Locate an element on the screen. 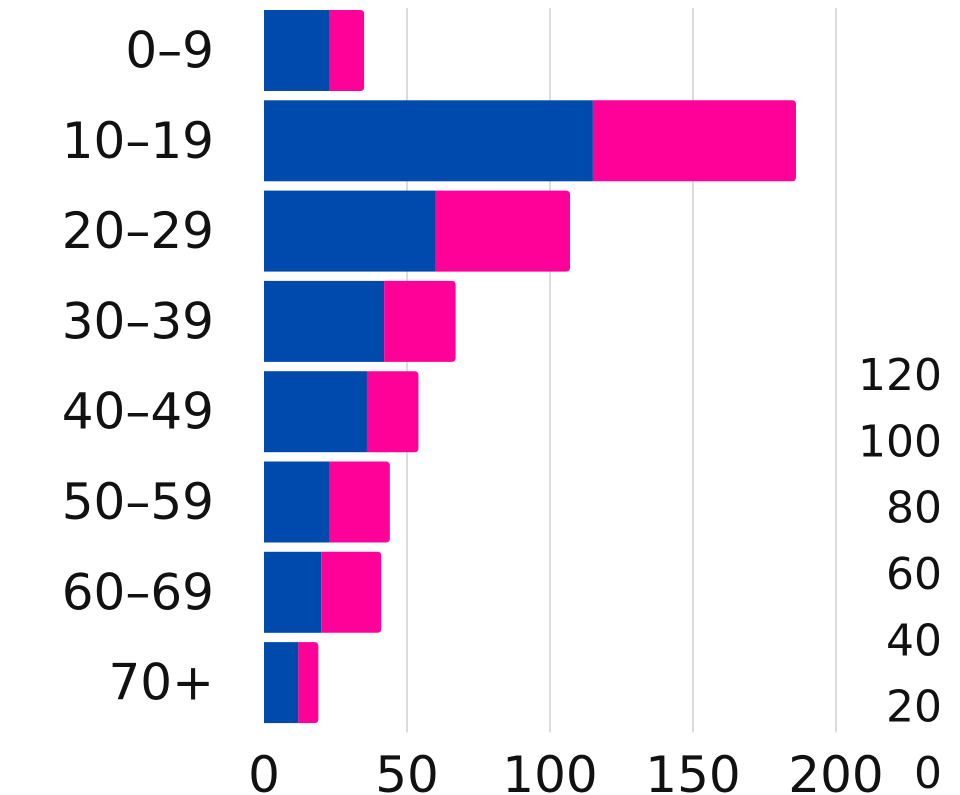 The image size is (960, 795). x-axis-ticks: 0 50 100 150 200 is located at coordinates (566, 770).